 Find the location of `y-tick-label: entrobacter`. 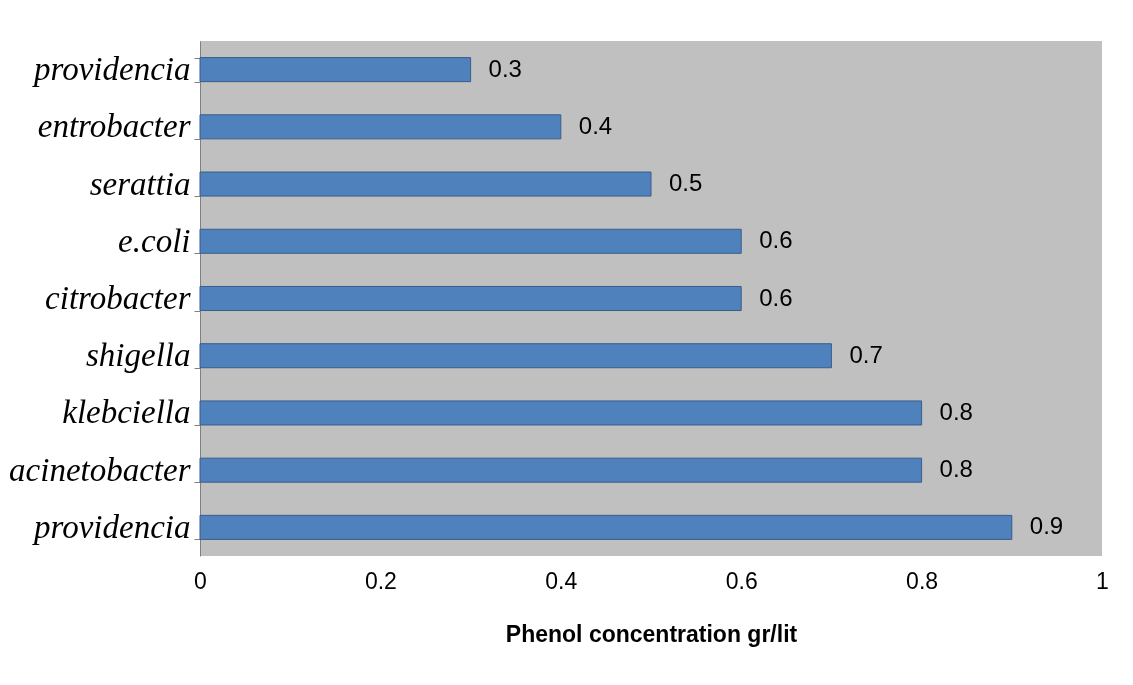

y-tick-label: entrobacter is located at coordinates (114, 126).